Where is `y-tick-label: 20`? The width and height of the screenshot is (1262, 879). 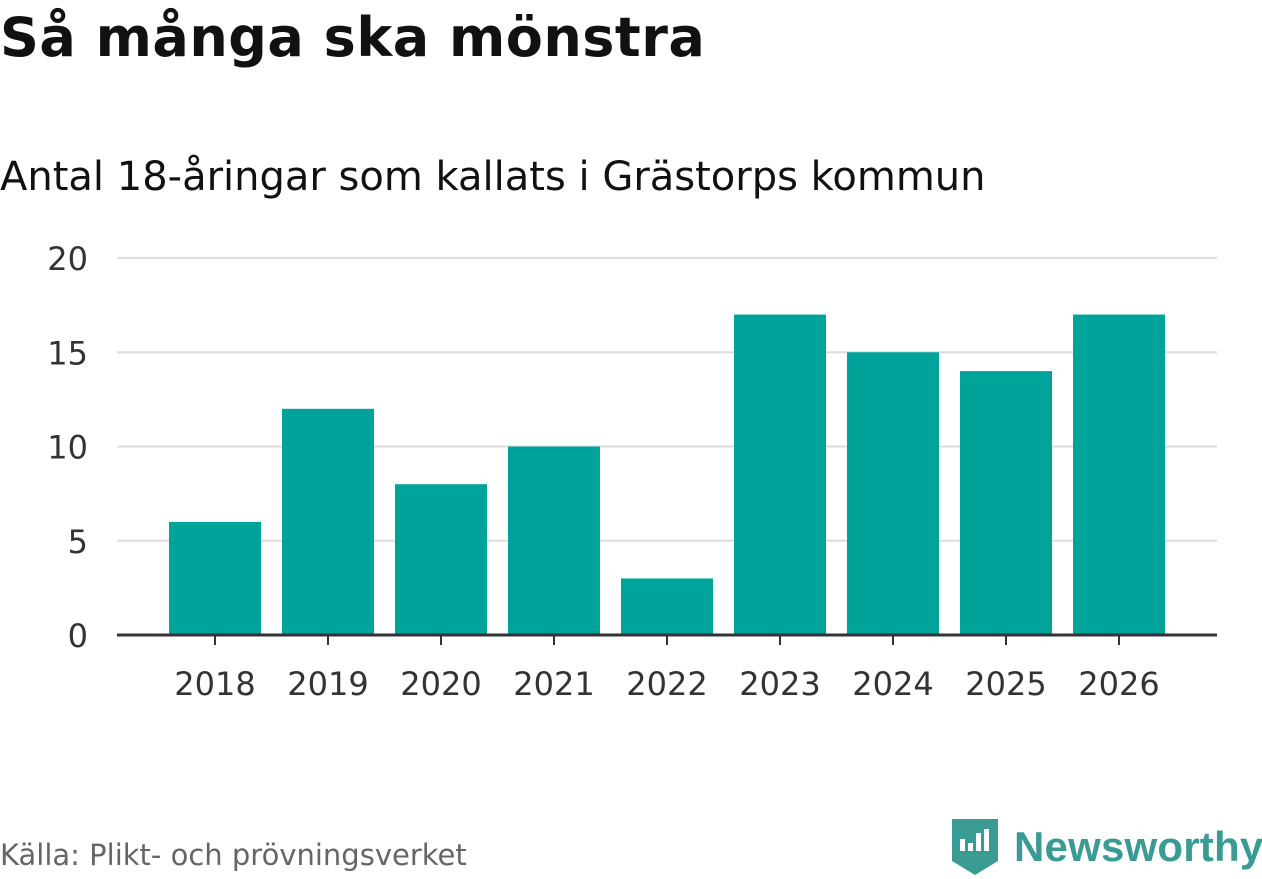 y-tick-label: 20 is located at coordinates (67, 259).